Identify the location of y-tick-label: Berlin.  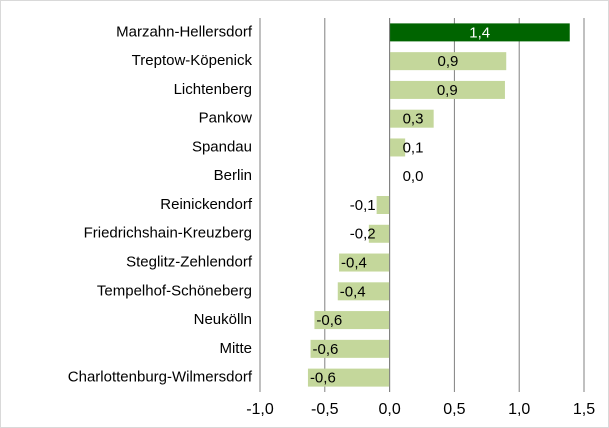
(233, 175).